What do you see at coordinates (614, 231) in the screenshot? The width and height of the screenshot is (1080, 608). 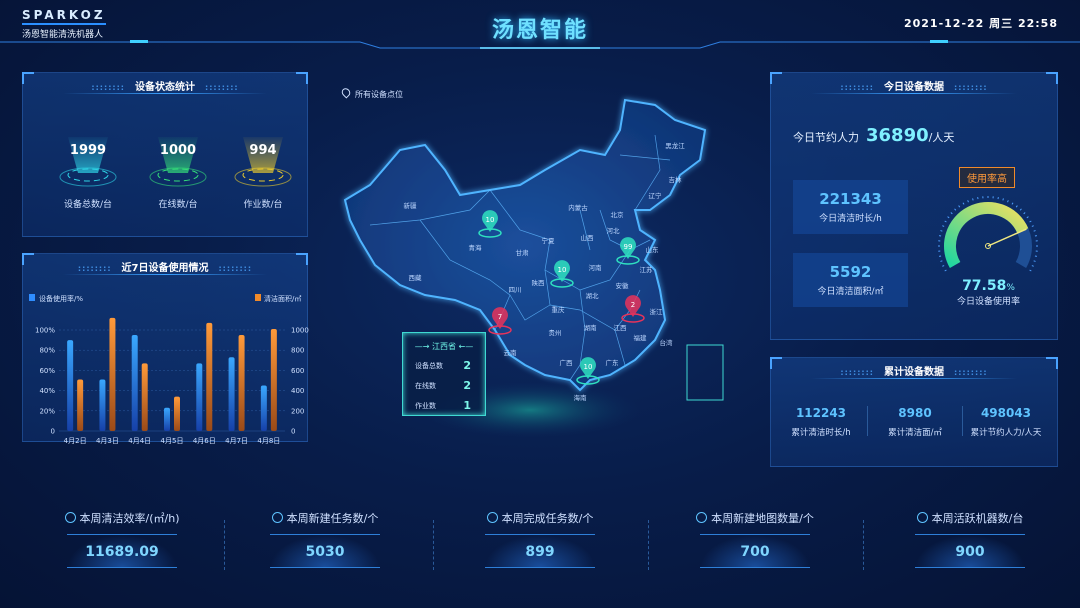 I see `province-label: 河北` at bounding box center [614, 231].